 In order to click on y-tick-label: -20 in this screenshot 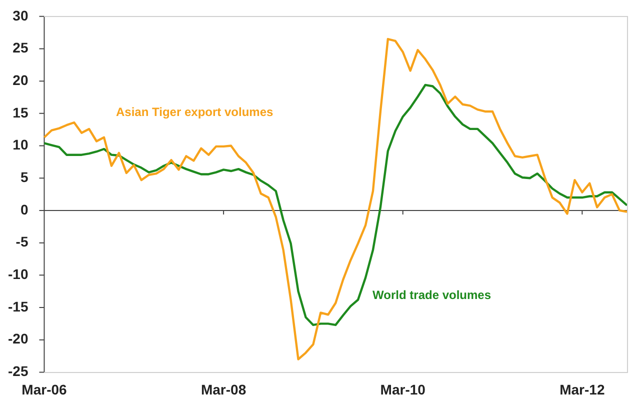, I will do `click(18, 338)`.